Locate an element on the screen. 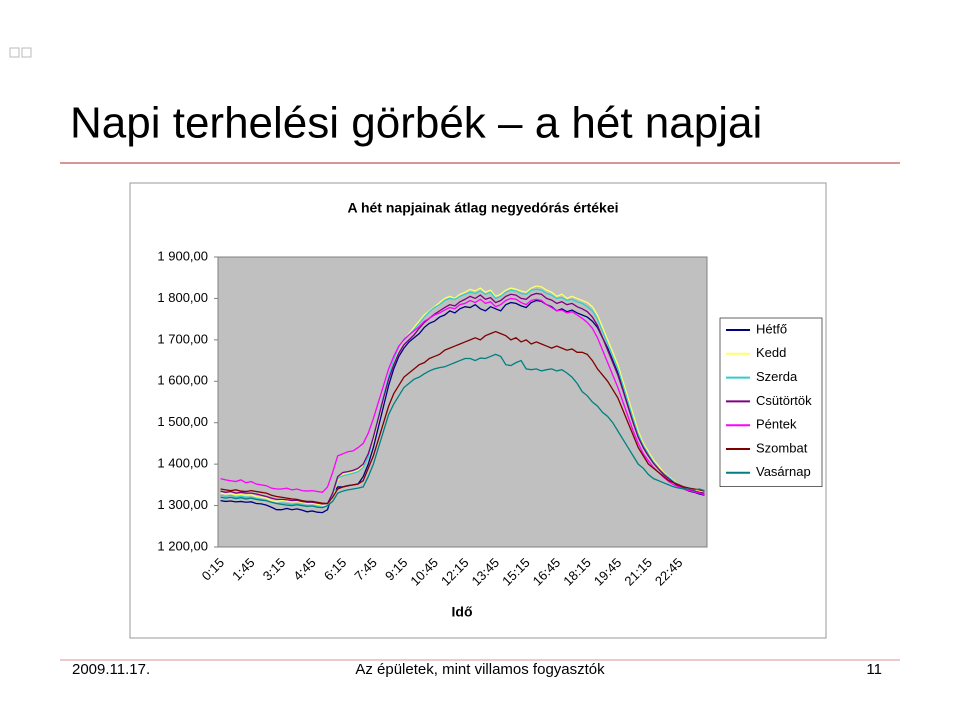 Image resolution: width=960 pixels, height=717 pixels. y-tick-label: 1 900,00 is located at coordinates (182, 255).